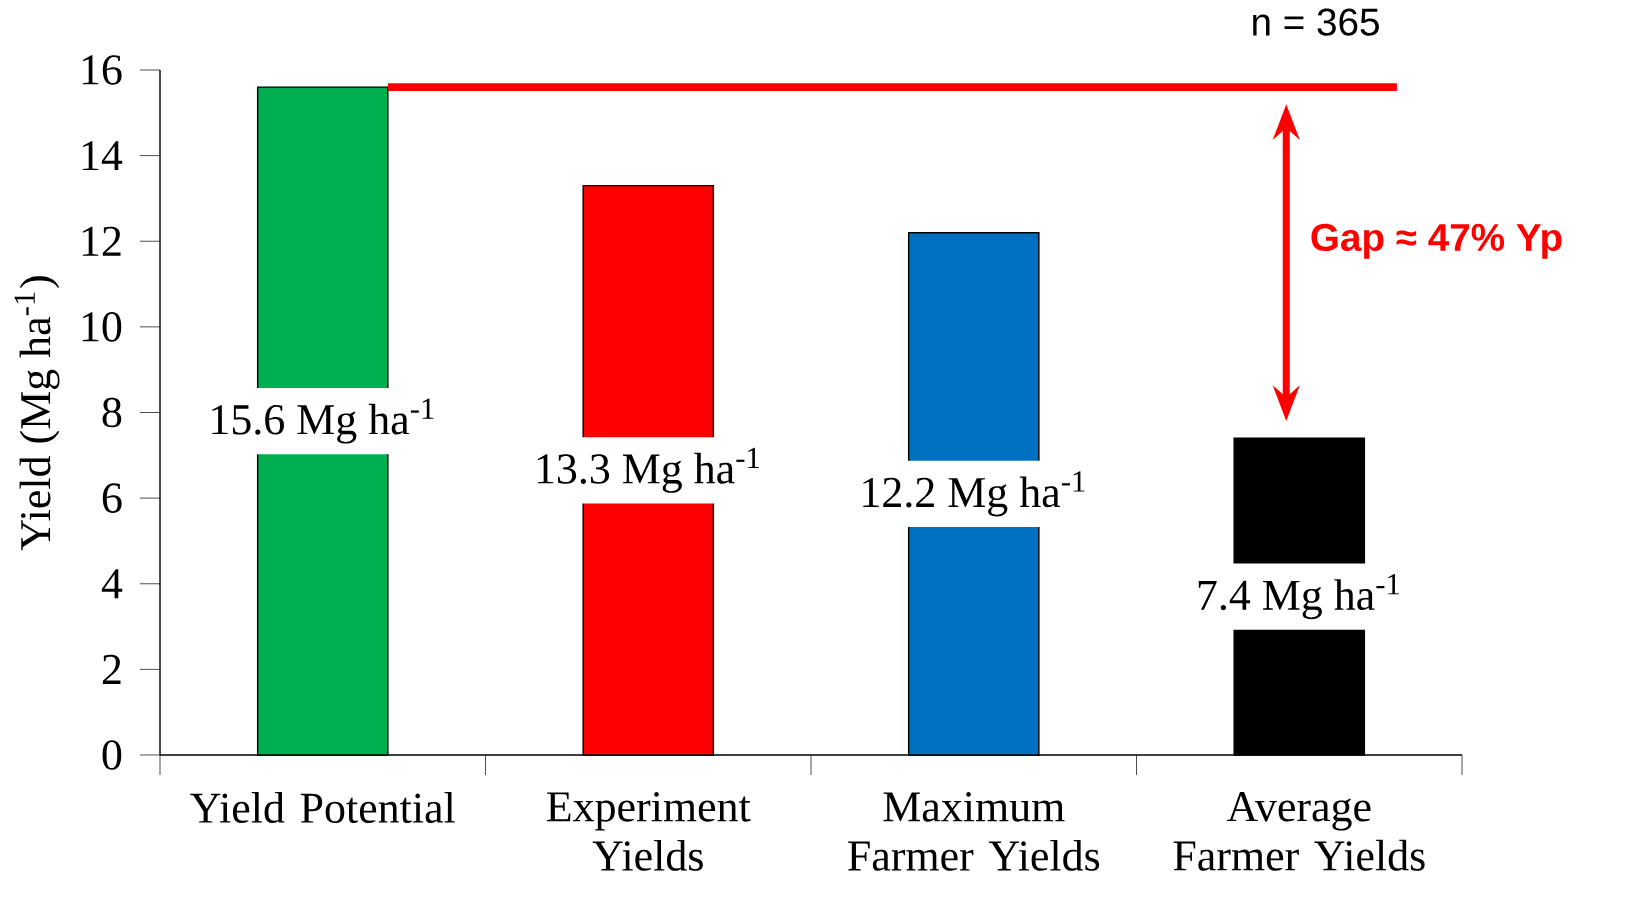  Describe the element at coordinates (648, 470) in the screenshot. I see `data-label: 13.3 Mg ha$^{-1}$` at that location.